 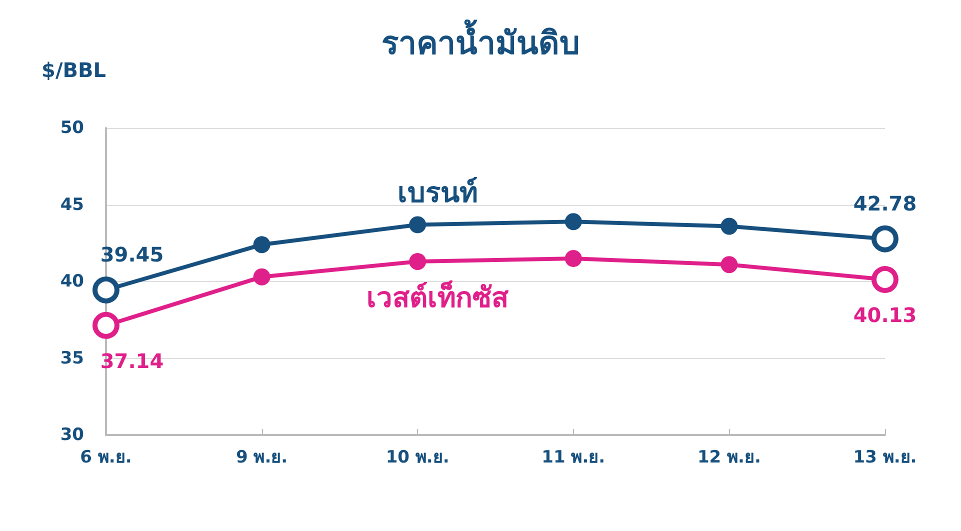 What do you see at coordinates (72, 358) in the screenshot?
I see `y-tick-label: 35` at bounding box center [72, 358].